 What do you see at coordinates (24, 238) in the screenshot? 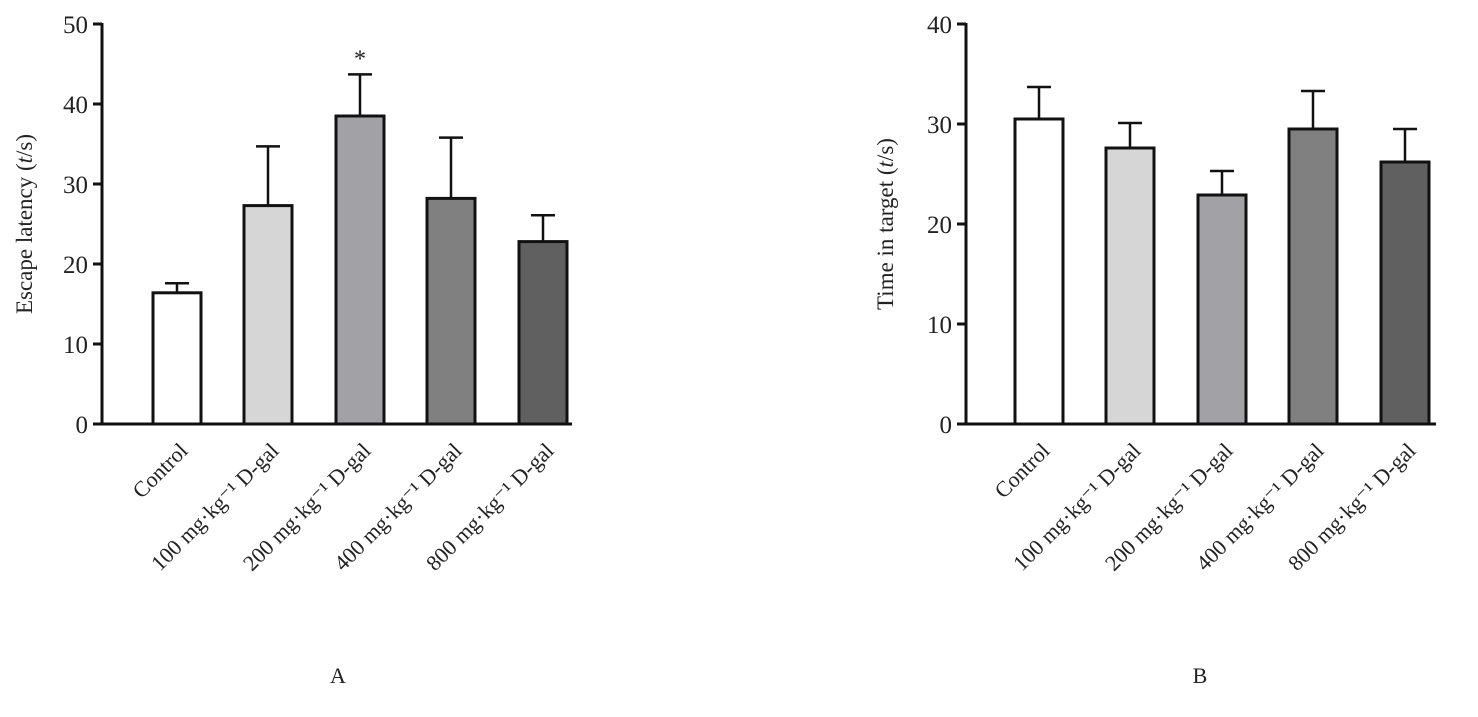
I see `y-axis-label-part: Escape latency (` at bounding box center [24, 238].